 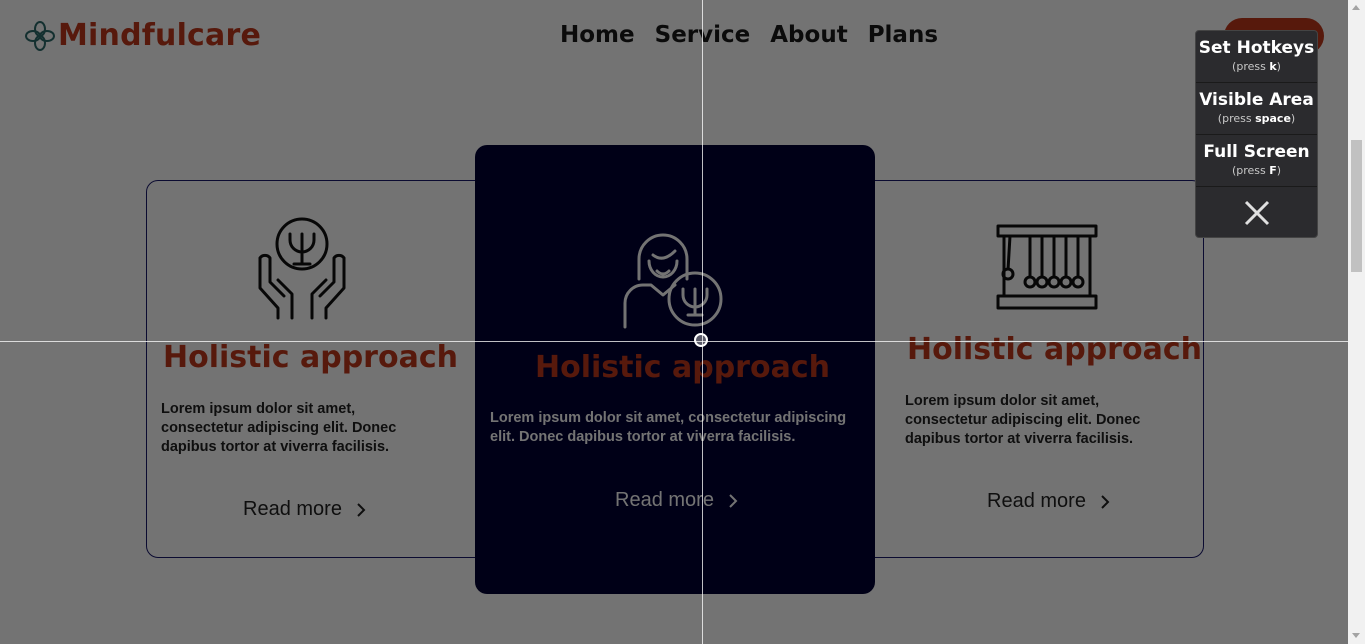 I want to click on menu-hint: (press k), so click(x=1256, y=66).